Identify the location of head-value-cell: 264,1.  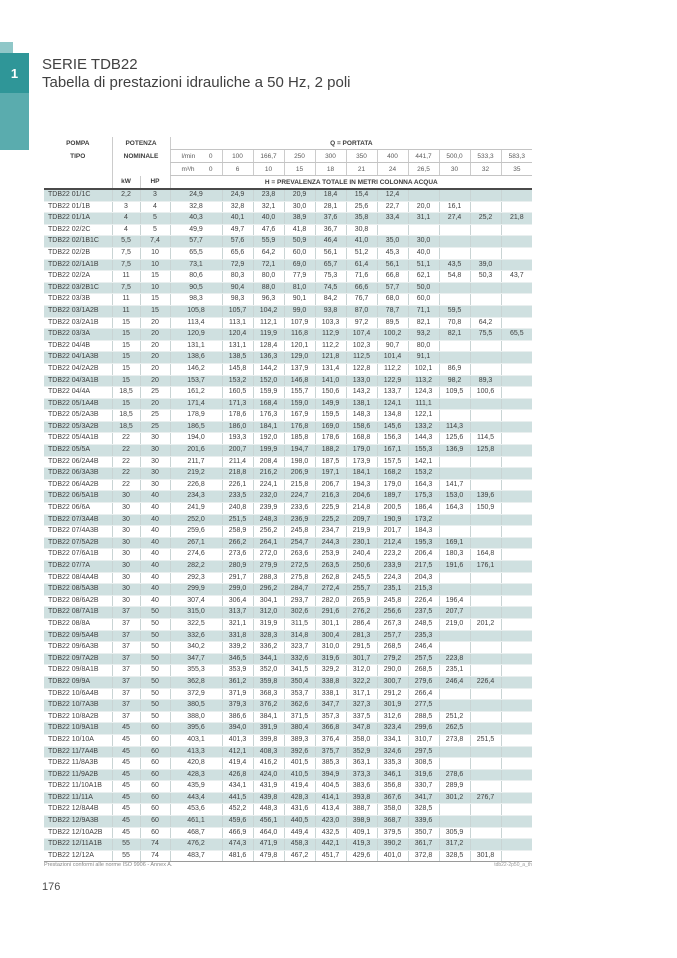
(268, 543).